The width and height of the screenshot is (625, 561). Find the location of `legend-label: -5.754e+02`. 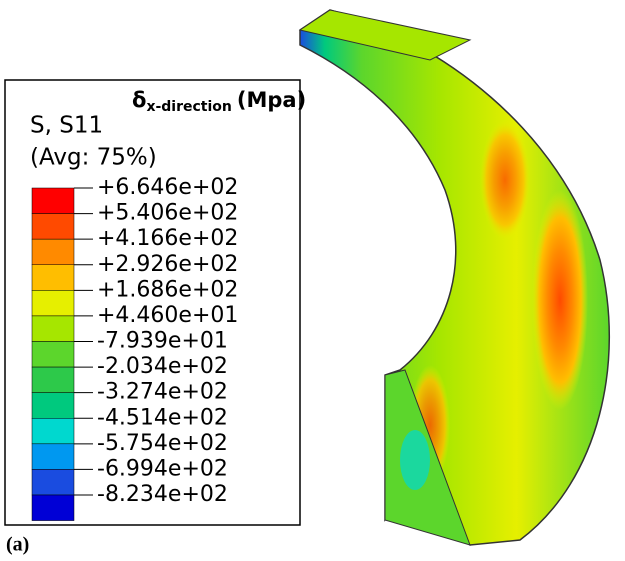

legend-label: -5.754e+02 is located at coordinates (162, 443).